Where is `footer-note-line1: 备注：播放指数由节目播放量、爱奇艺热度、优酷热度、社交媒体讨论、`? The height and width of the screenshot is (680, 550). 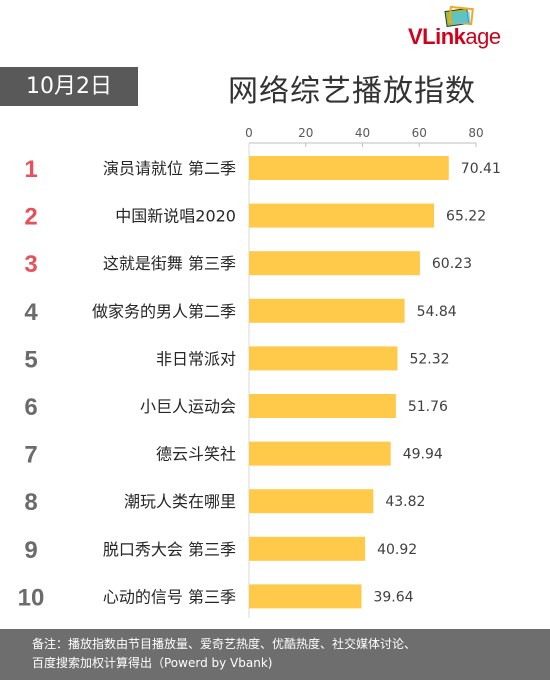
footer-note-line1: 备注：播放指数由节目播放量、爱奇艺热度、优酷热度、社交媒体讨论、 is located at coordinates (224, 644).